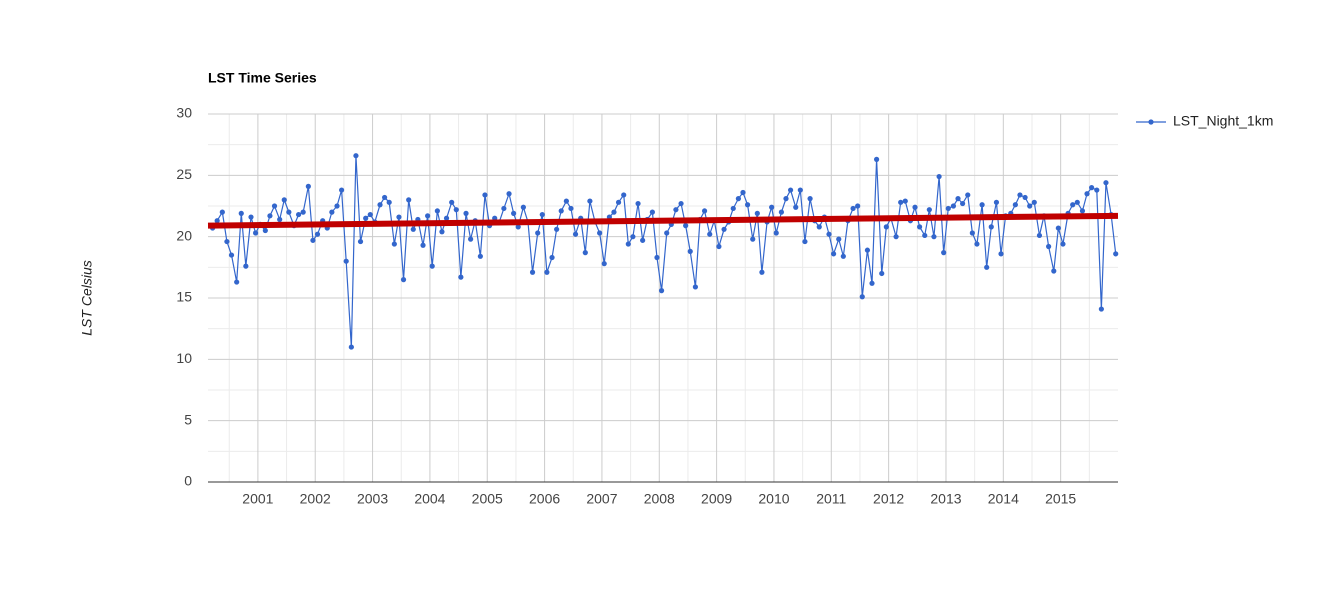  Describe the element at coordinates (1151, 122) in the screenshot. I see `legend-marker` at that location.